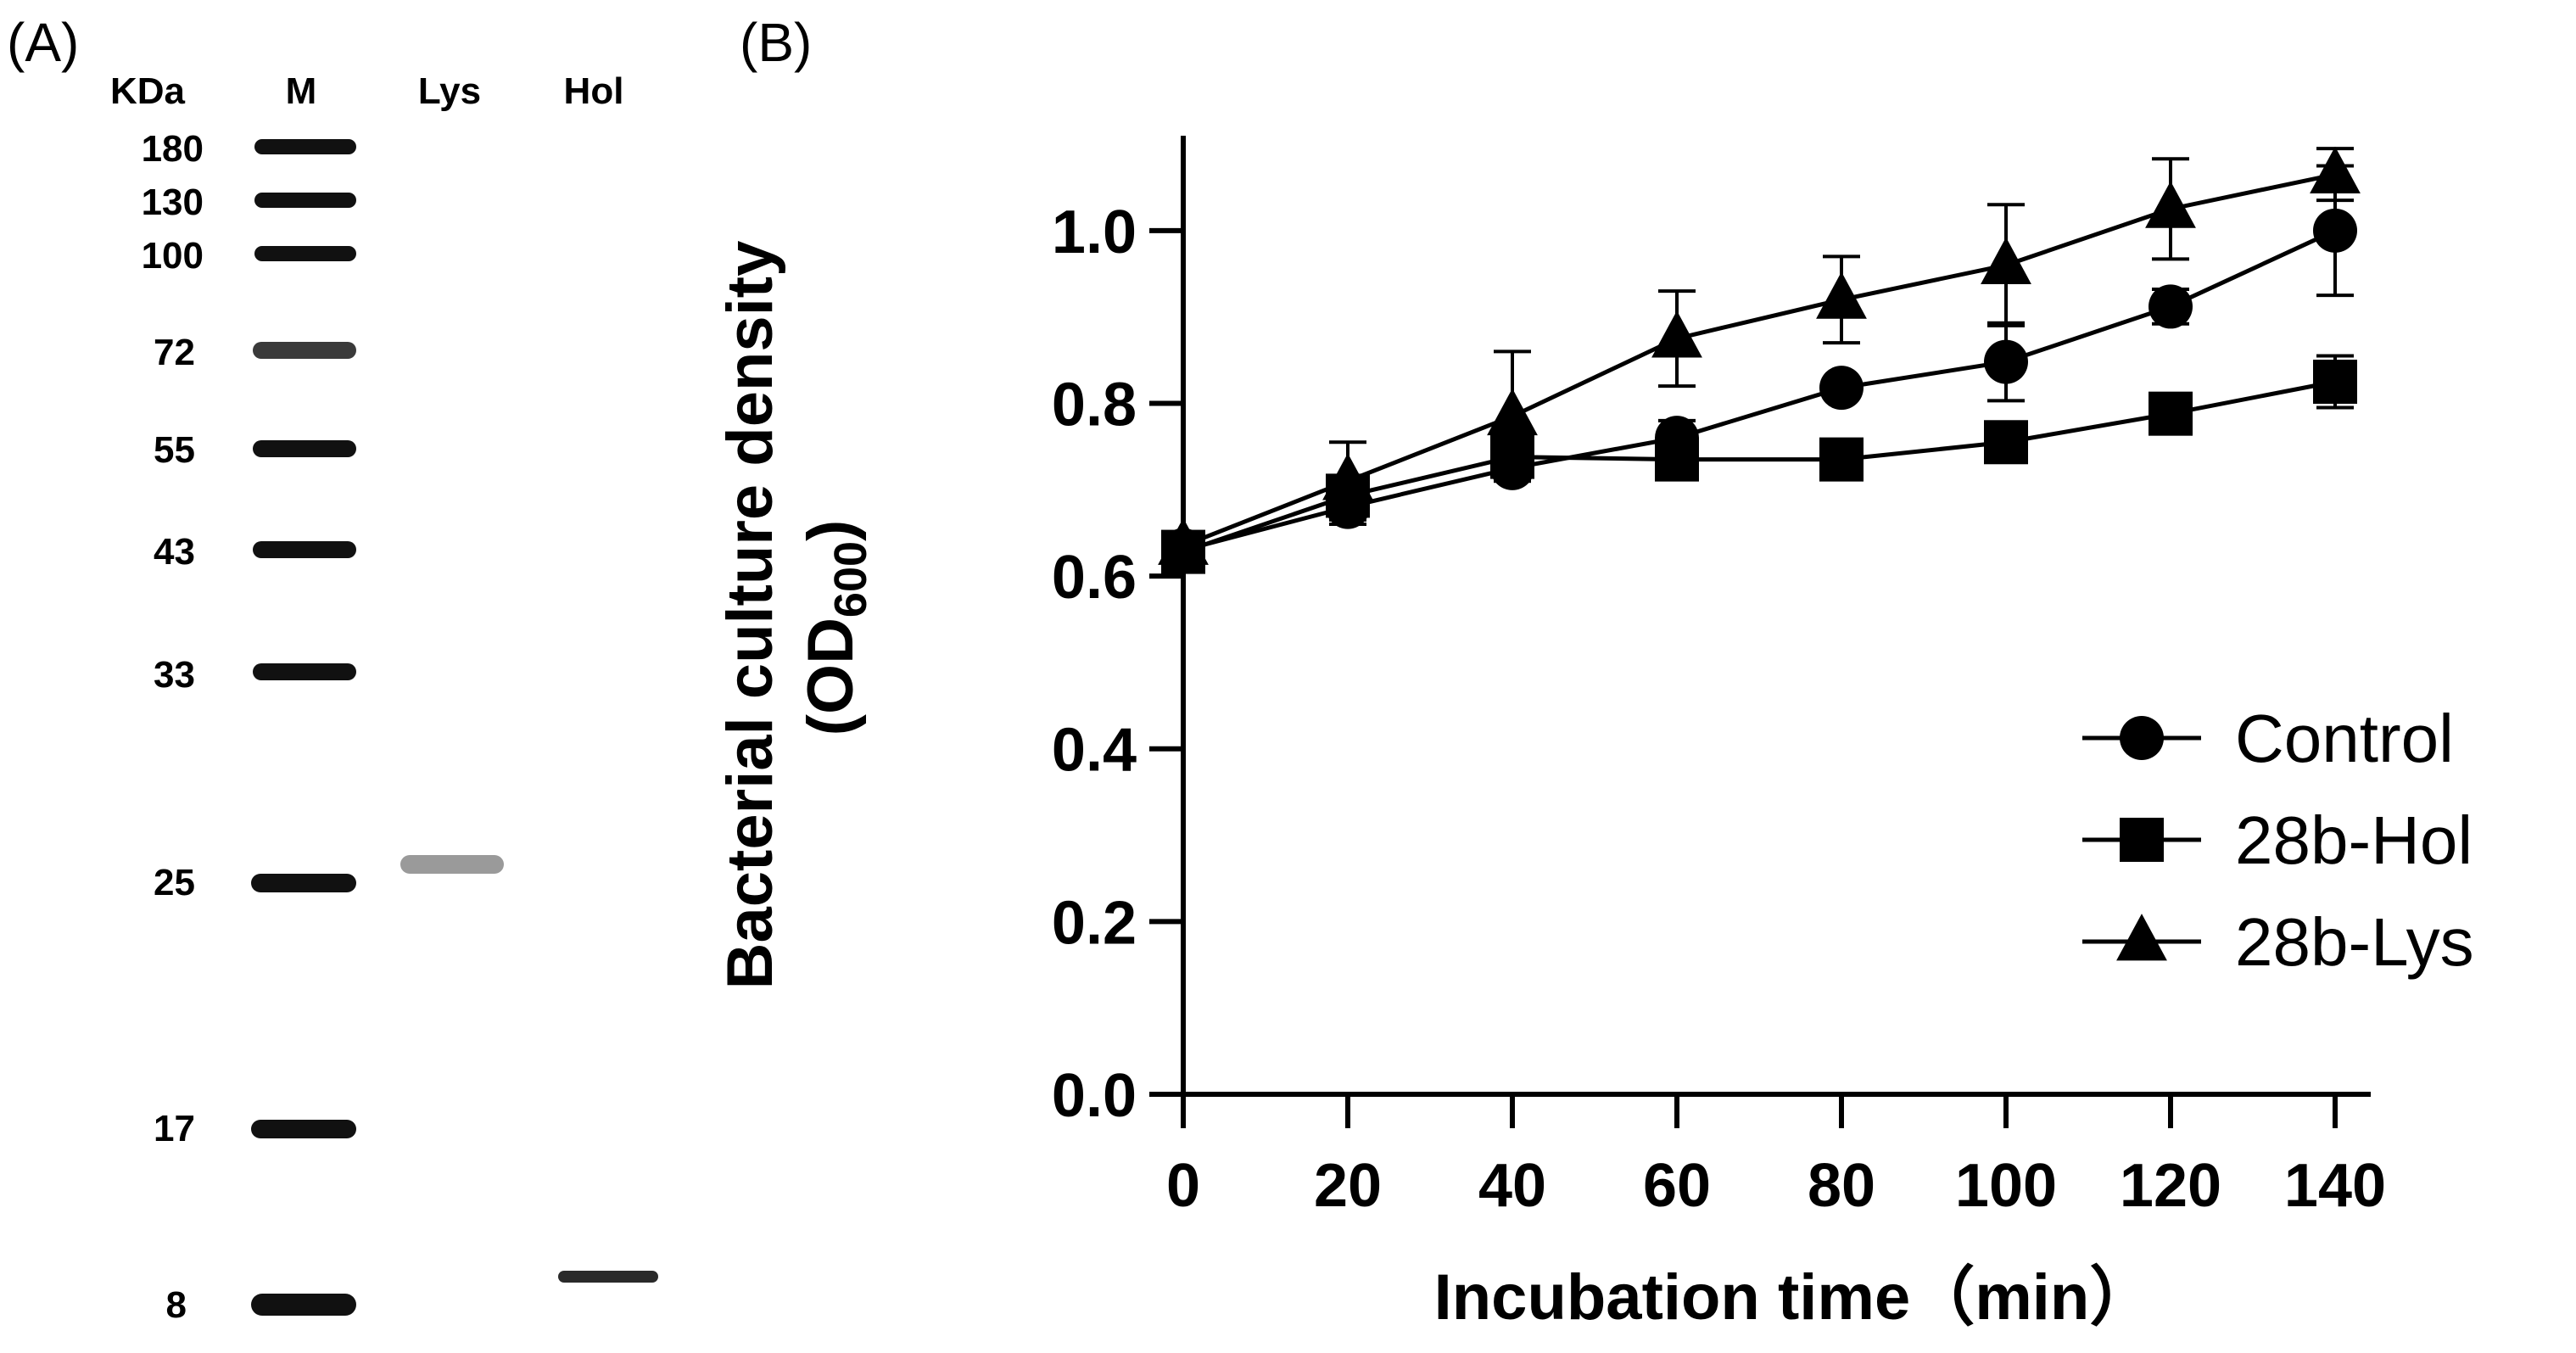  I want to click on hol-sample-band, so click(608, 1277).